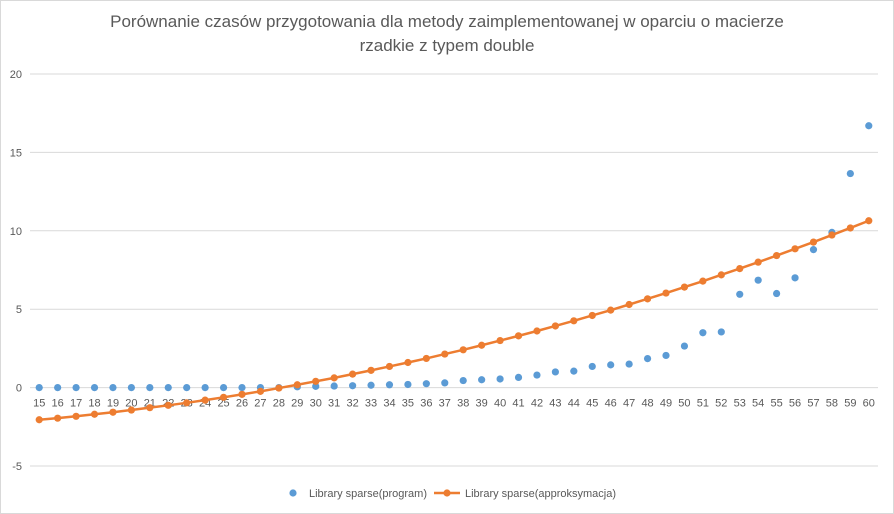 This screenshot has width=894, height=514. I want to click on x-tick-label: 47, so click(629, 404).